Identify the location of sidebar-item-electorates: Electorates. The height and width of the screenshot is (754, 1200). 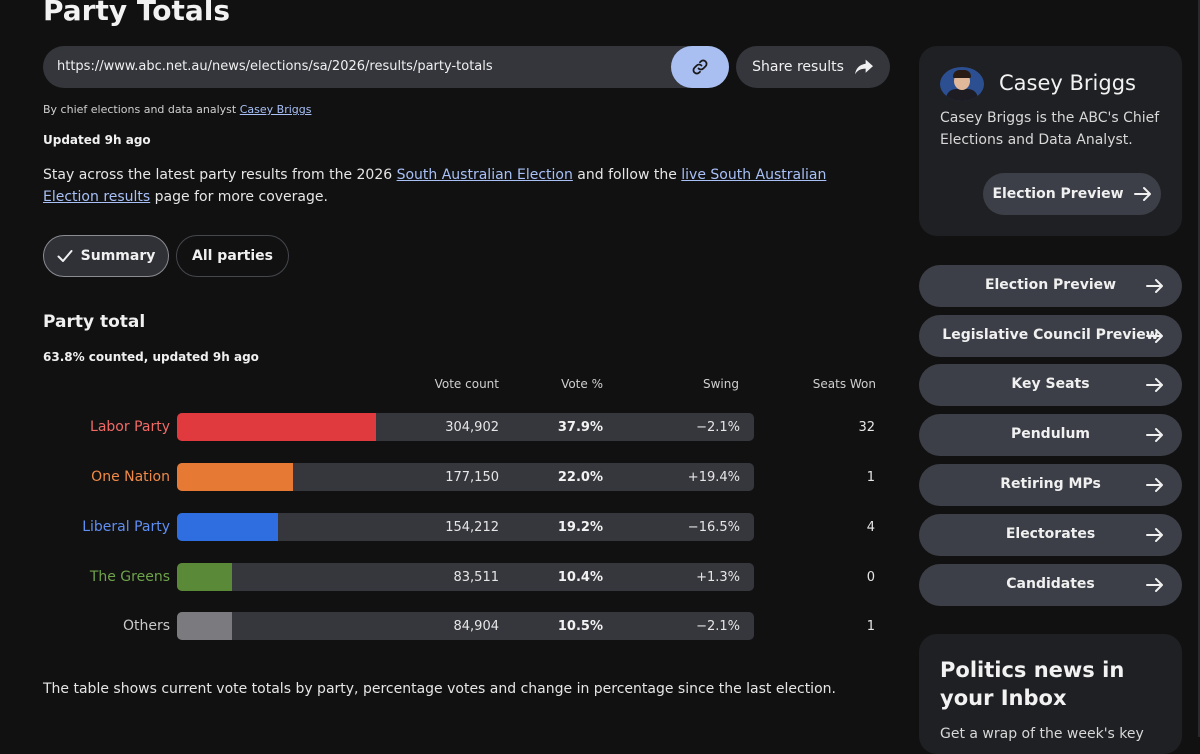
(1050, 535).